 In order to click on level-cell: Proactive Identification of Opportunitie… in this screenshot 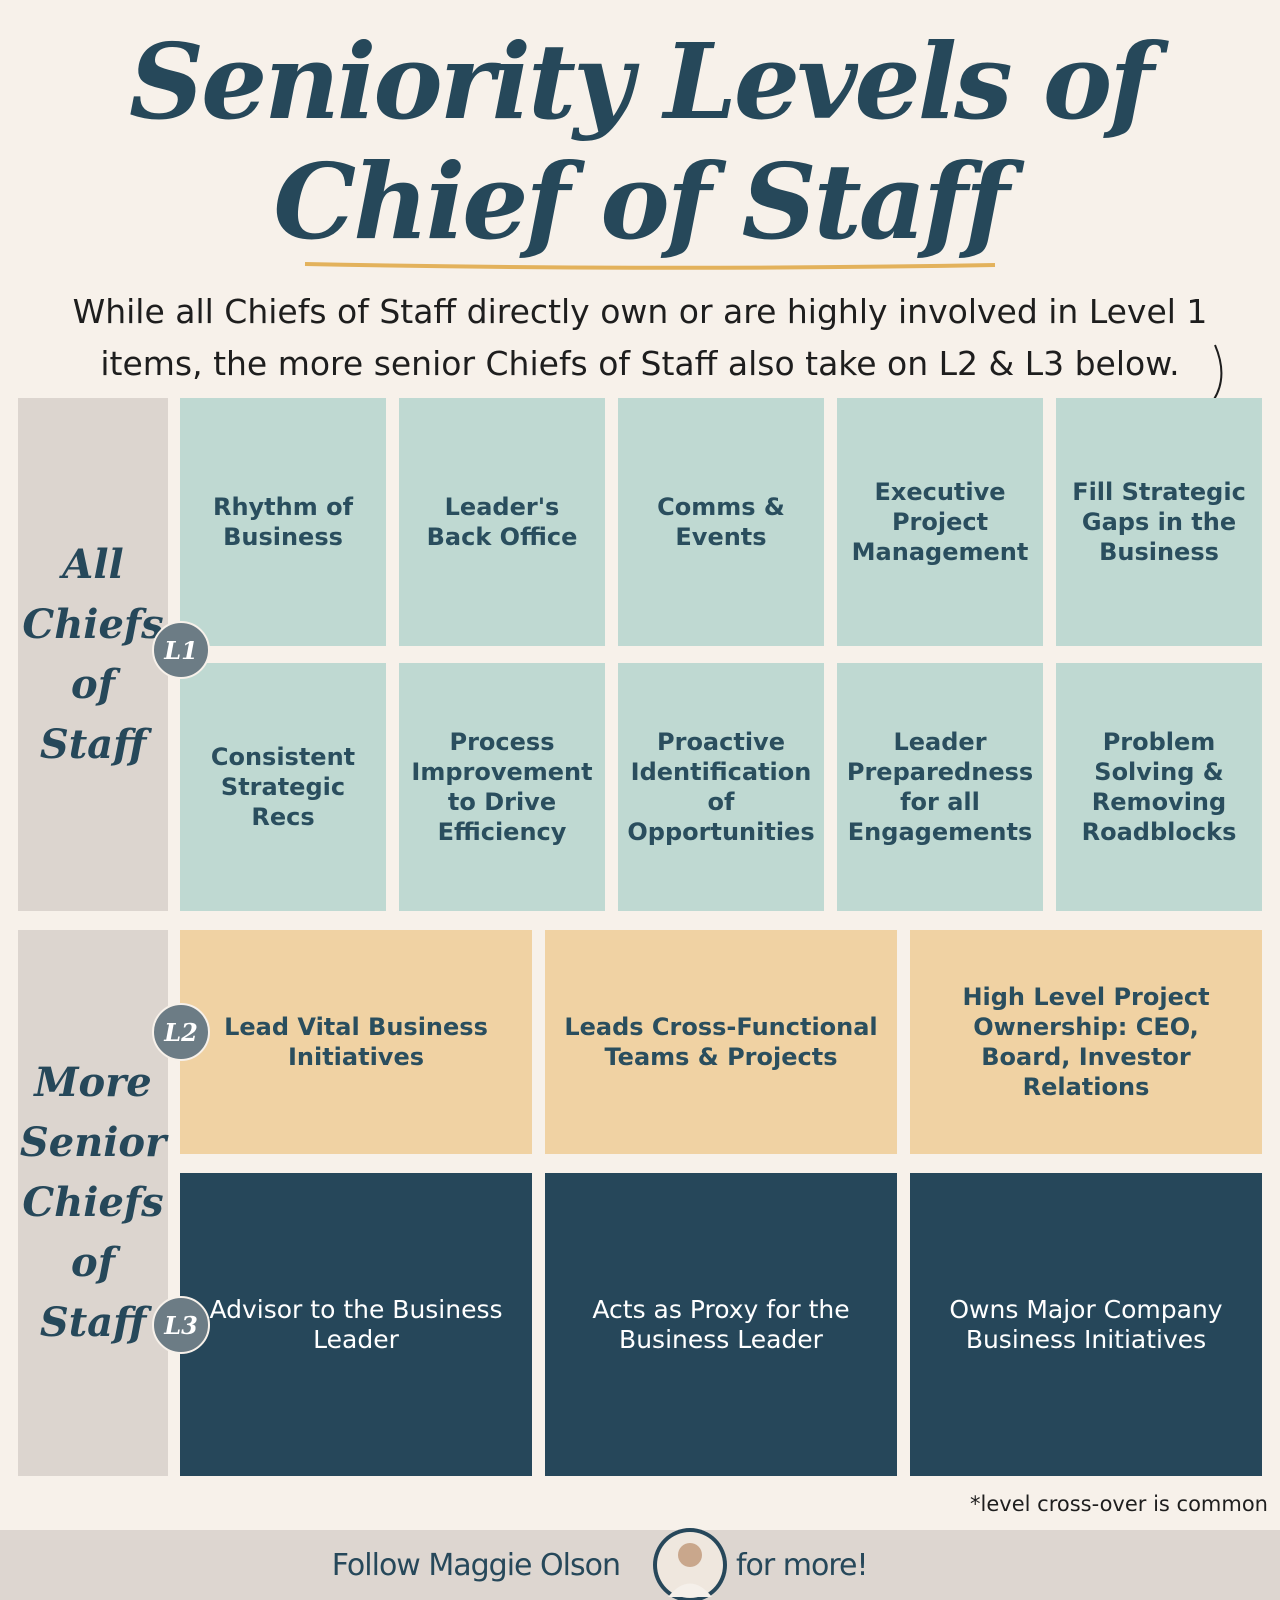, I will do `click(721, 787)`.